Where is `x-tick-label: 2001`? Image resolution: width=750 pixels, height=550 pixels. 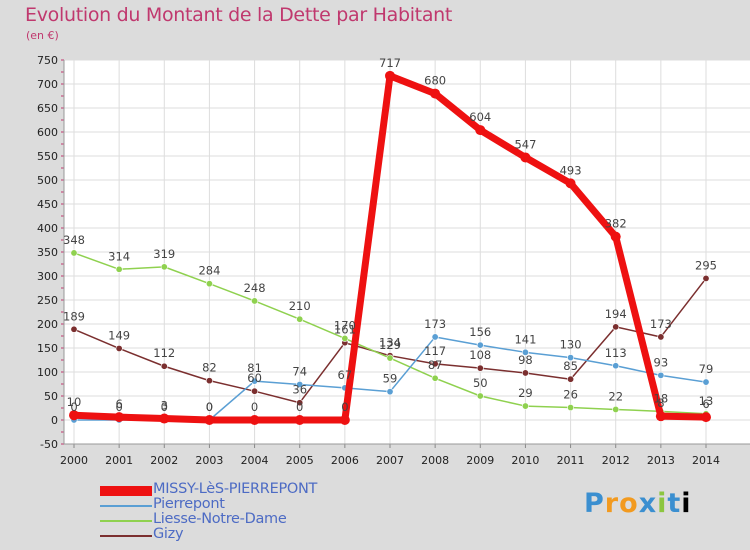
x-tick-label: 2001 is located at coordinates (119, 460).